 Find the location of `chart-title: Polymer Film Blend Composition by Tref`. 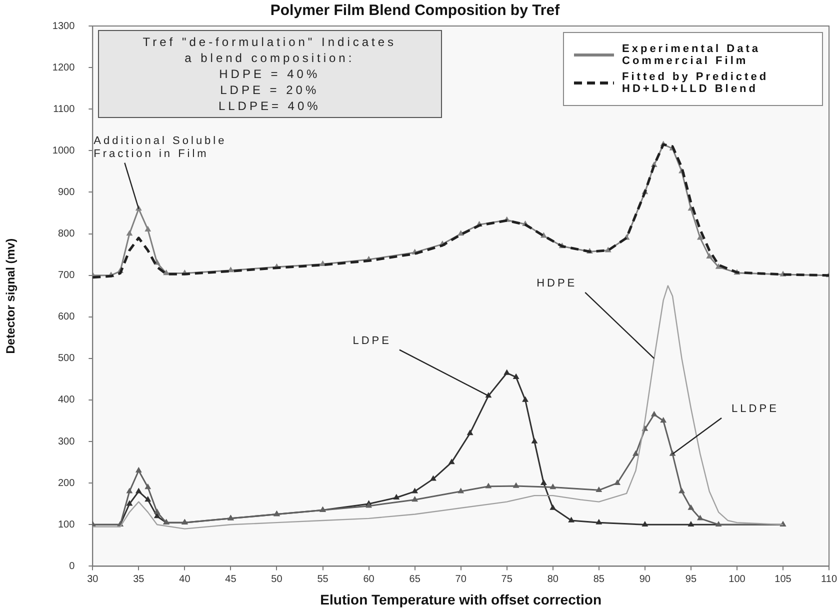

chart-title: Polymer Film Blend Composition by Tref is located at coordinates (415, 11).